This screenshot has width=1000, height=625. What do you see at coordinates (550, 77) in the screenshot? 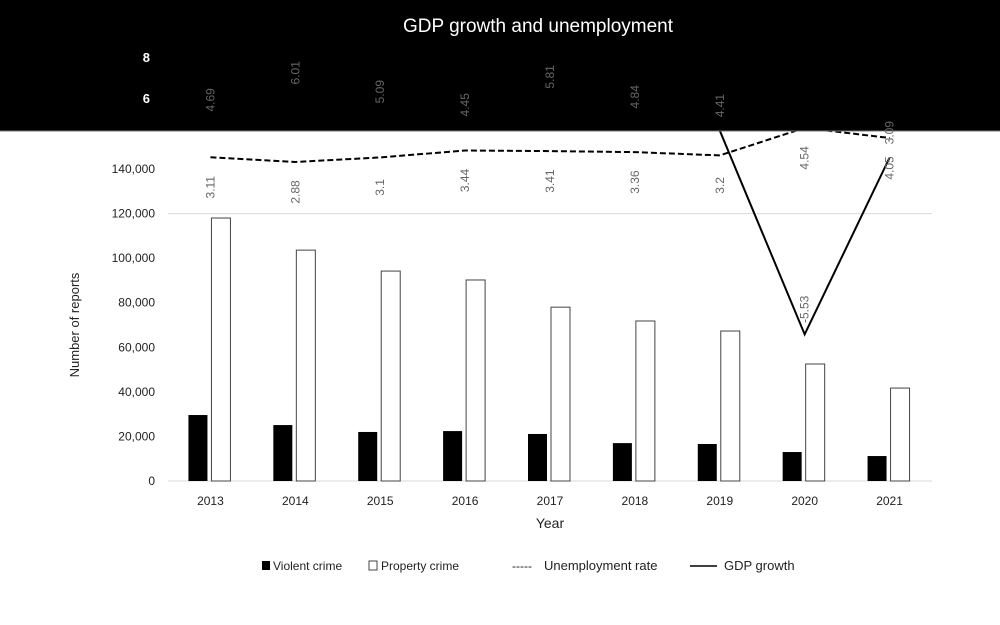
I see `data-label-gdp-growth: 5.81` at bounding box center [550, 77].